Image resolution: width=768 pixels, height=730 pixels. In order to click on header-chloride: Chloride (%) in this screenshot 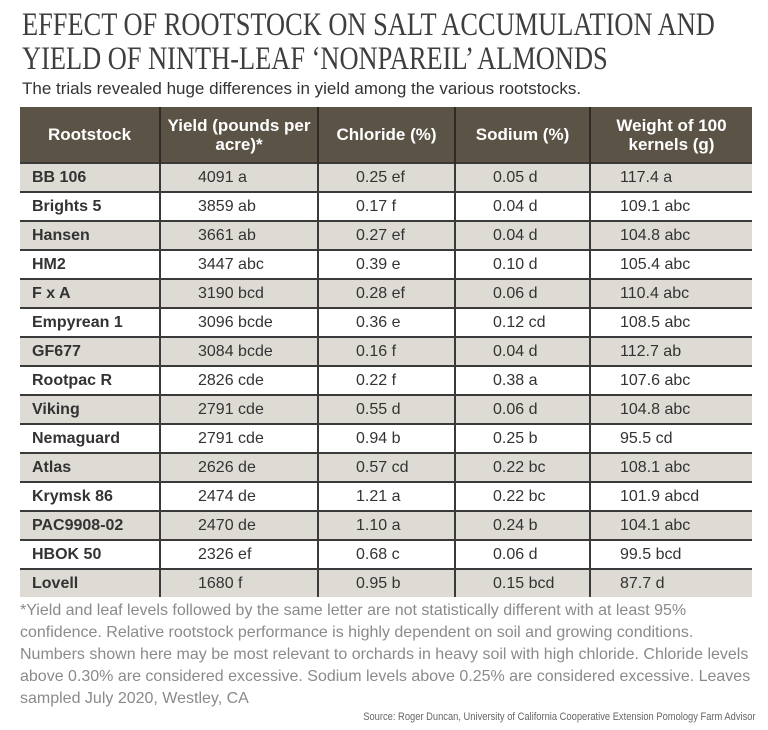, I will do `click(386, 135)`.